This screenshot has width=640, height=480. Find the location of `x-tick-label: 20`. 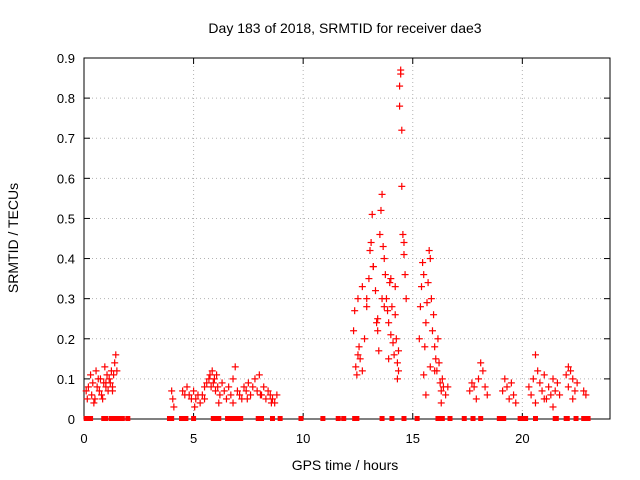

x-tick-label: 20 is located at coordinates (522, 438).